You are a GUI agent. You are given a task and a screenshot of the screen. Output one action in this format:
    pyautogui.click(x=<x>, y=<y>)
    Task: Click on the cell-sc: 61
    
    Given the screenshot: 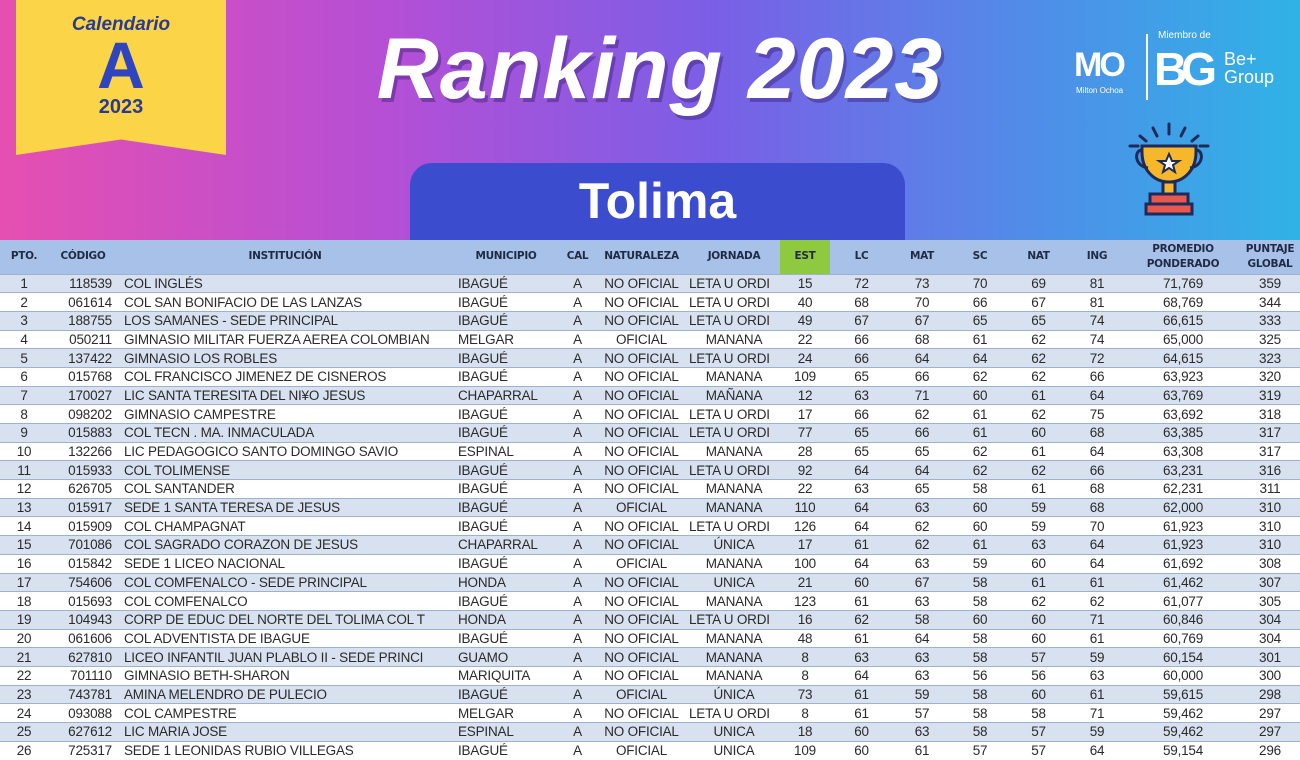 What is the action you would take?
    pyautogui.click(x=980, y=414)
    